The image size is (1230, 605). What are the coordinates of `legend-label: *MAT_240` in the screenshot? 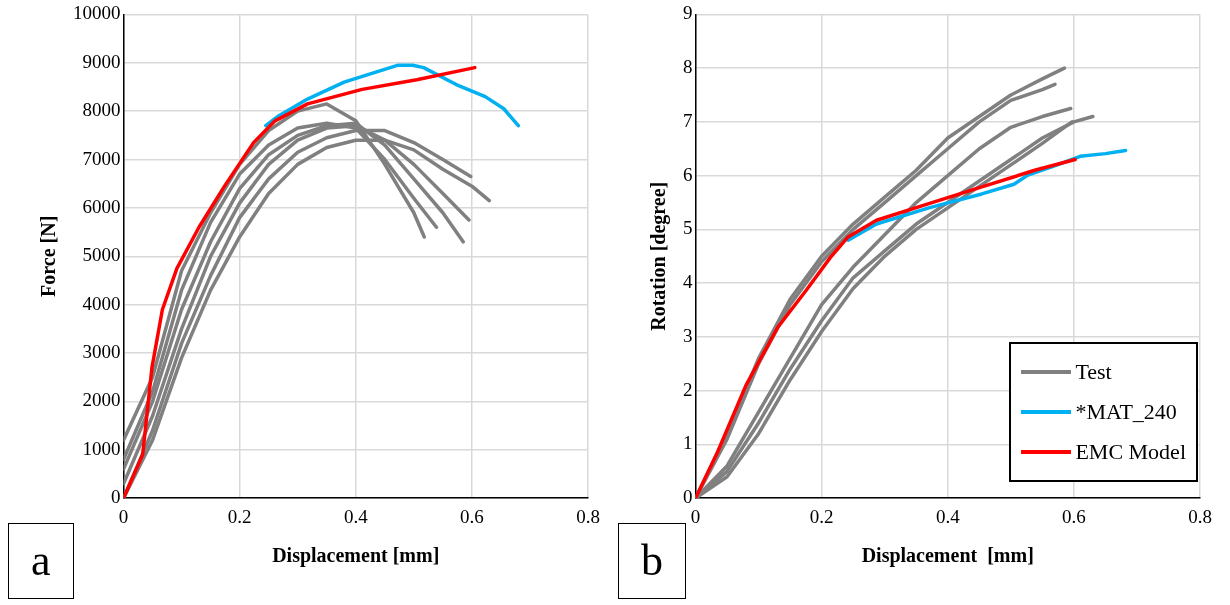 It's located at (1126, 412).